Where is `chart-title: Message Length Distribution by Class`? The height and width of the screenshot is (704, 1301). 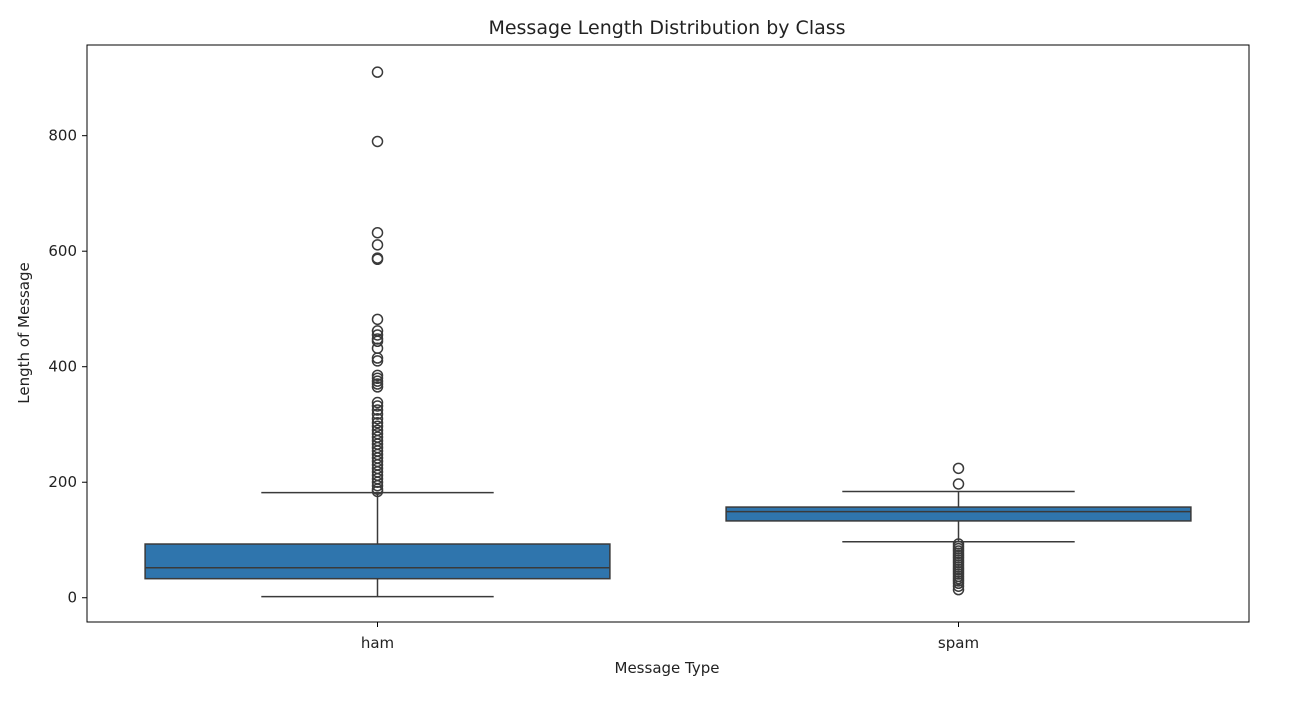 chart-title: Message Length Distribution by Class is located at coordinates (666, 28).